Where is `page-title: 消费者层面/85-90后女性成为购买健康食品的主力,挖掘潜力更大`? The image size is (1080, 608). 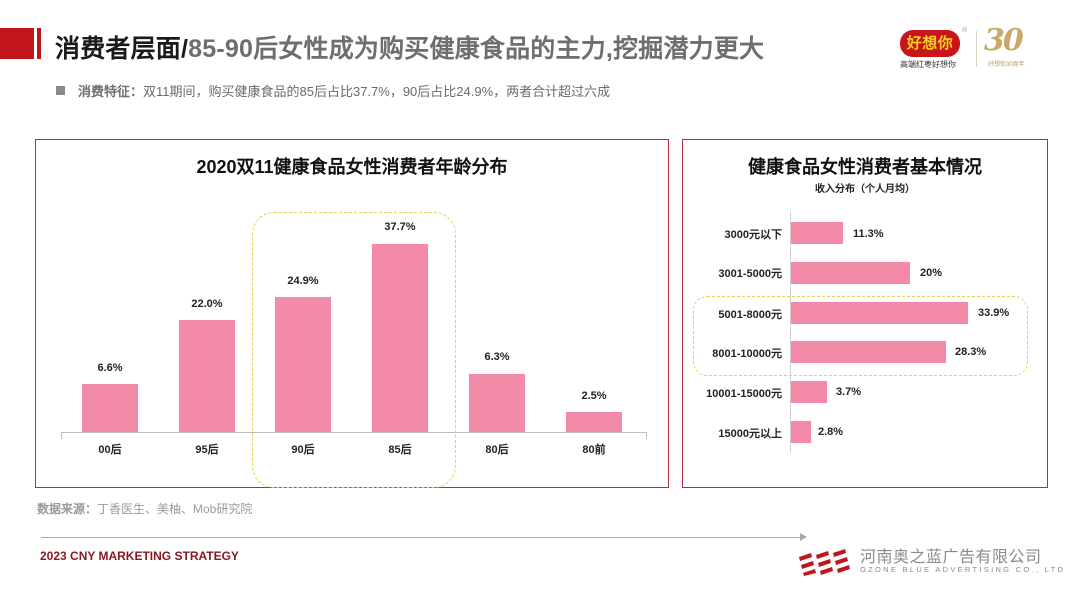
page-title: 消费者层面/85-90后女性成为购买健康食品的主力,挖掘潜力更大 is located at coordinates (409, 47).